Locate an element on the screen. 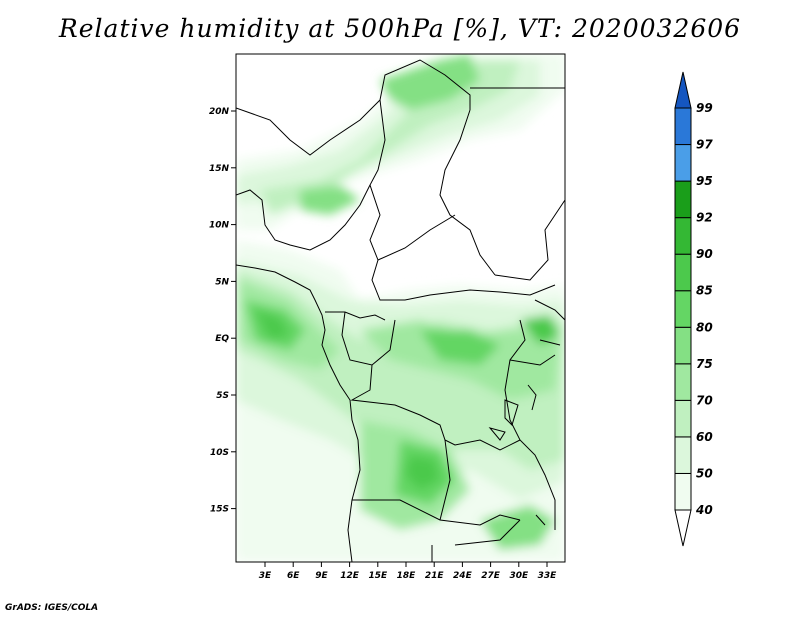 This screenshot has width=800, height=618. colorbar: 40 50 60 70 75 80 85 90 92 95 97 99 is located at coordinates (693, 309).